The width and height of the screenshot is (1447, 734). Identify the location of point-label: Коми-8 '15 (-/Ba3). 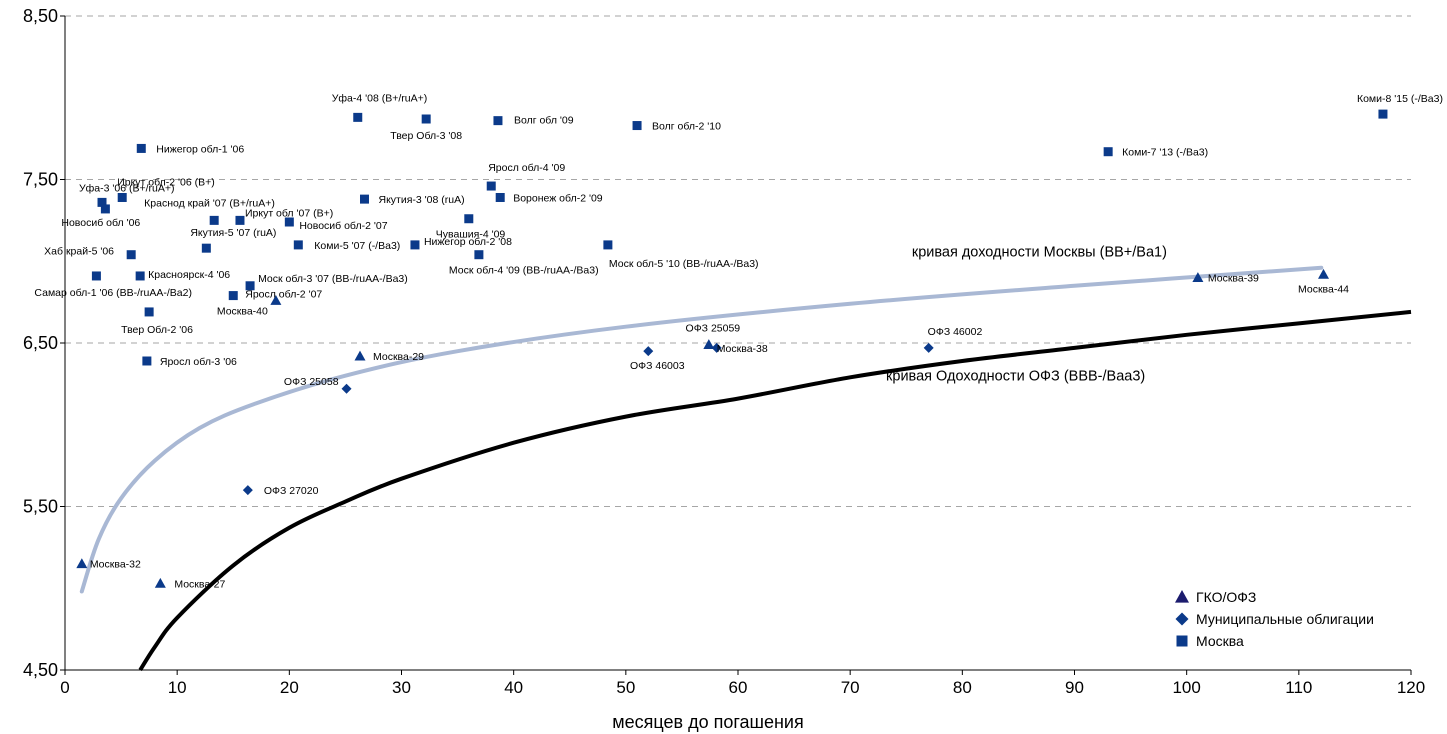
(1400, 99).